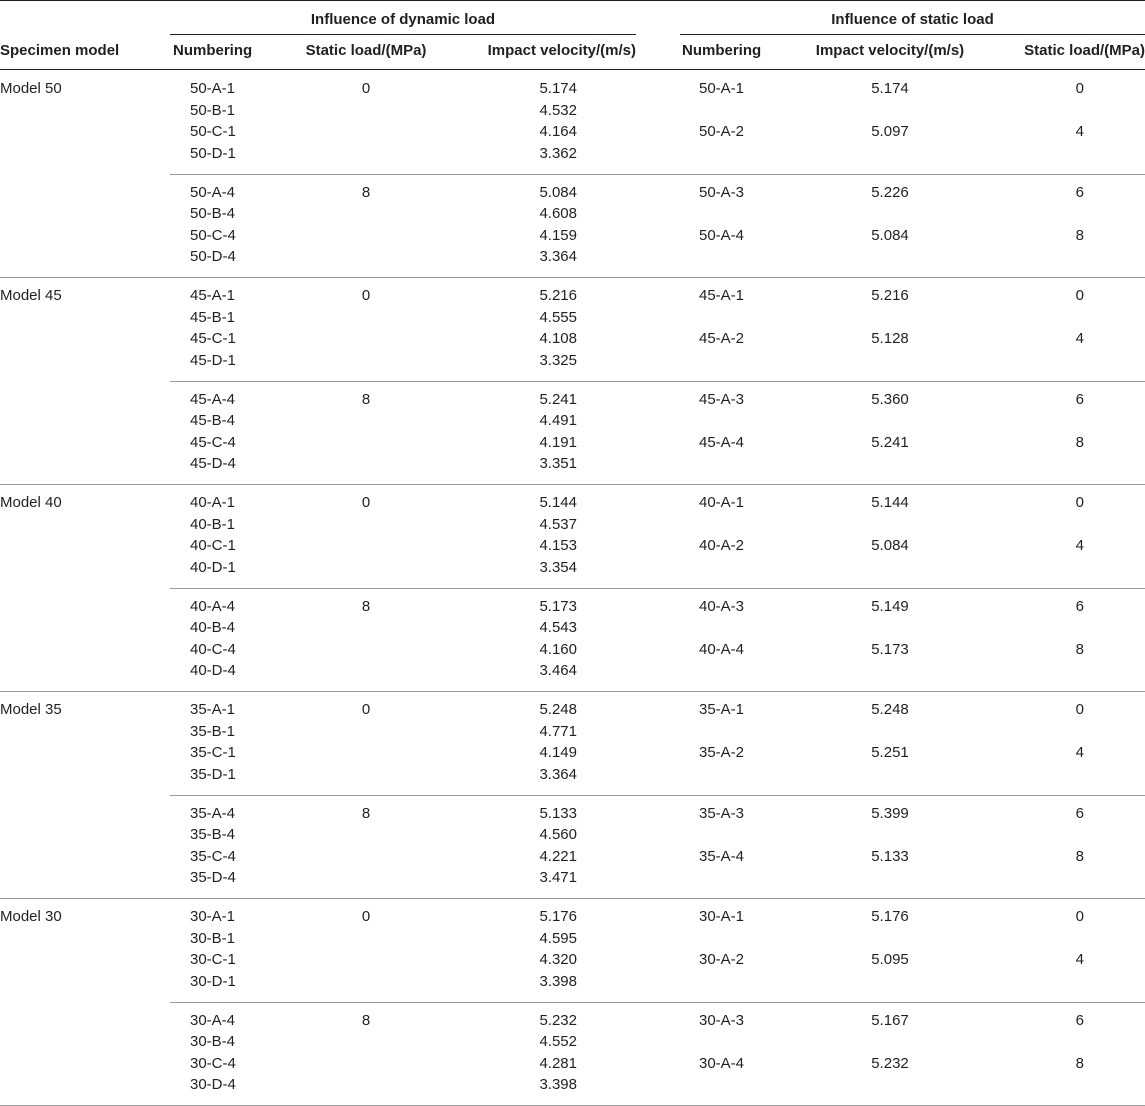  What do you see at coordinates (558, 213) in the screenshot?
I see `dyn-impact-velocity-cell: 4.608` at bounding box center [558, 213].